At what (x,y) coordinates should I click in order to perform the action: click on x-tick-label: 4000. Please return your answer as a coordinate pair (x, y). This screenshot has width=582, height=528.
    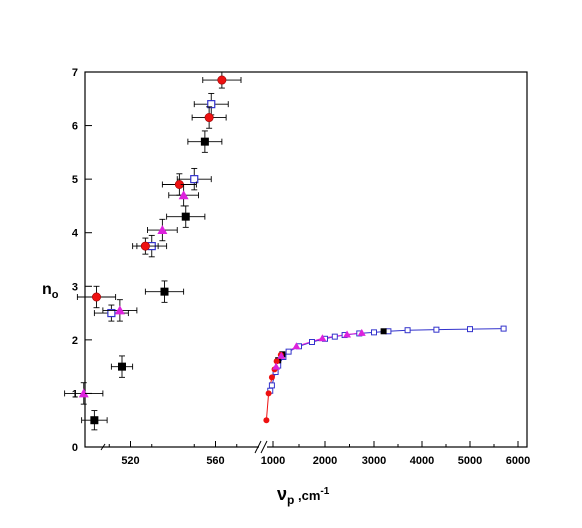
    Looking at the image, I should click on (422, 461).